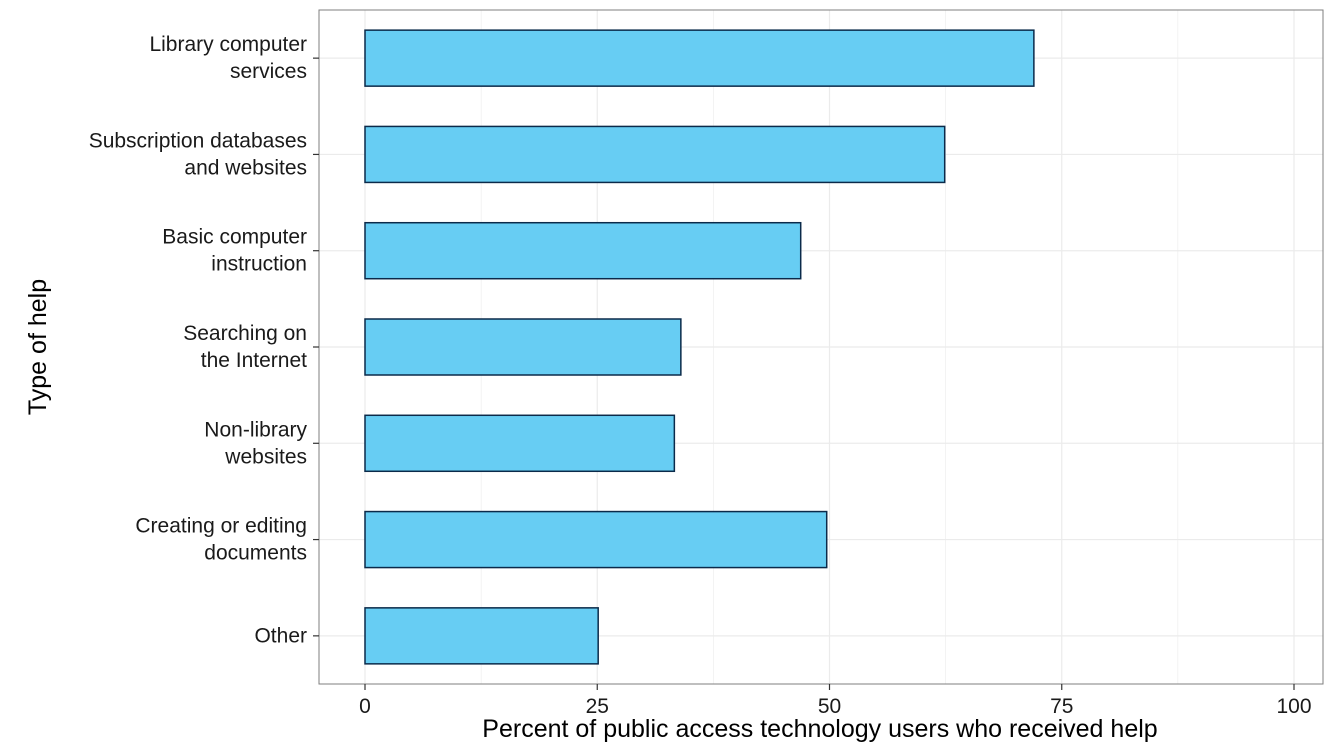 The height and width of the screenshot is (744, 1325). What do you see at coordinates (228, 44) in the screenshot?
I see `y-tick-label: Library computer` at bounding box center [228, 44].